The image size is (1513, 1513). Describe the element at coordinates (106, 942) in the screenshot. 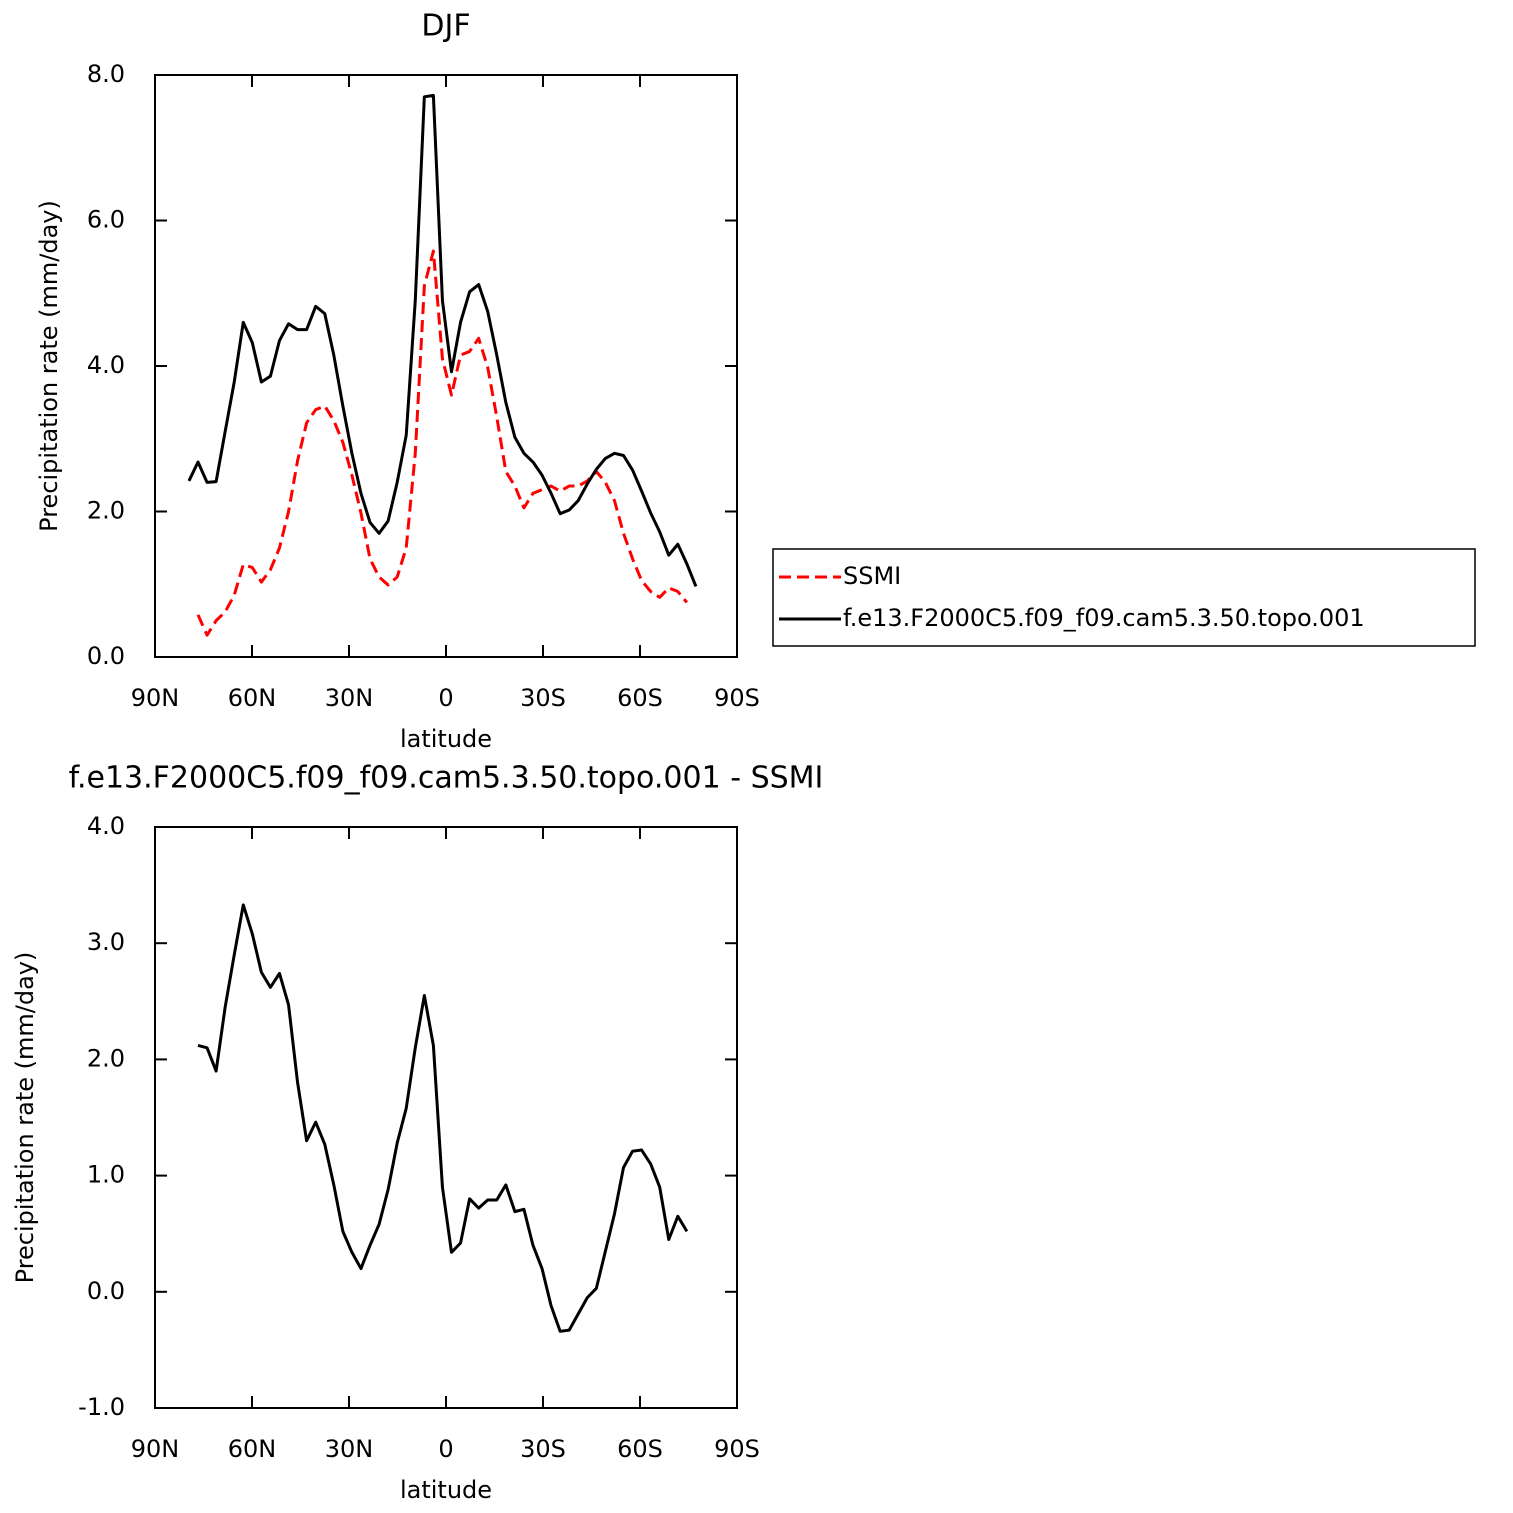

I see `y-tick-label: 3.0` at that location.